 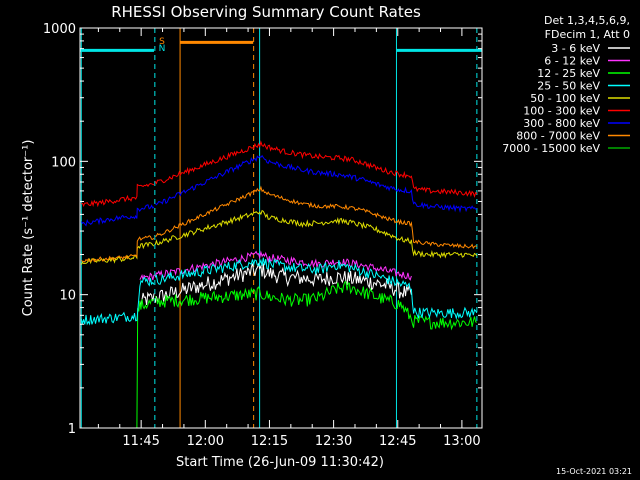 What do you see at coordinates (269, 441) in the screenshot?
I see `x-tick-label-2: 12:15` at bounding box center [269, 441].